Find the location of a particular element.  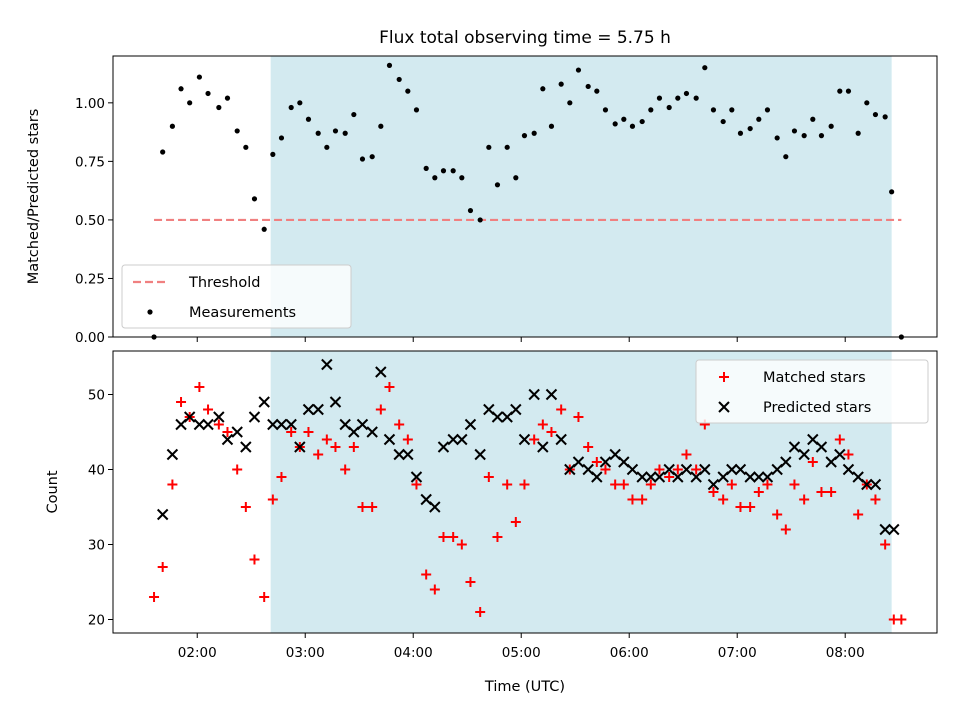

y-tick-label: 50 is located at coordinates (96, 396).